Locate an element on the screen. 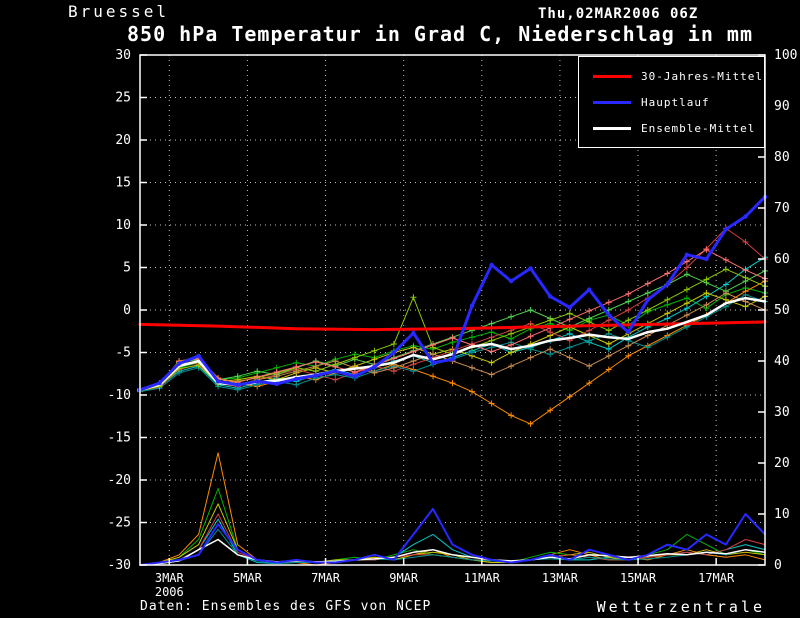 This screenshot has width=800, height=618. svg-text: 70 is located at coordinates (782, 208).